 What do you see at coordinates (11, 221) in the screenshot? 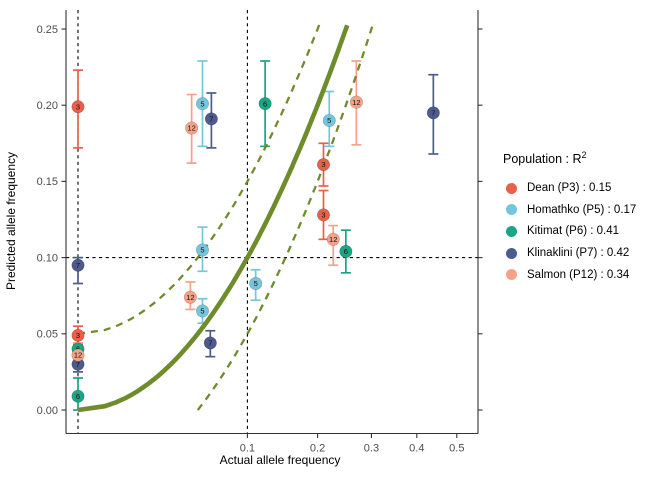
I see `y-axis-title: Predicted allele frequency` at bounding box center [11, 221].